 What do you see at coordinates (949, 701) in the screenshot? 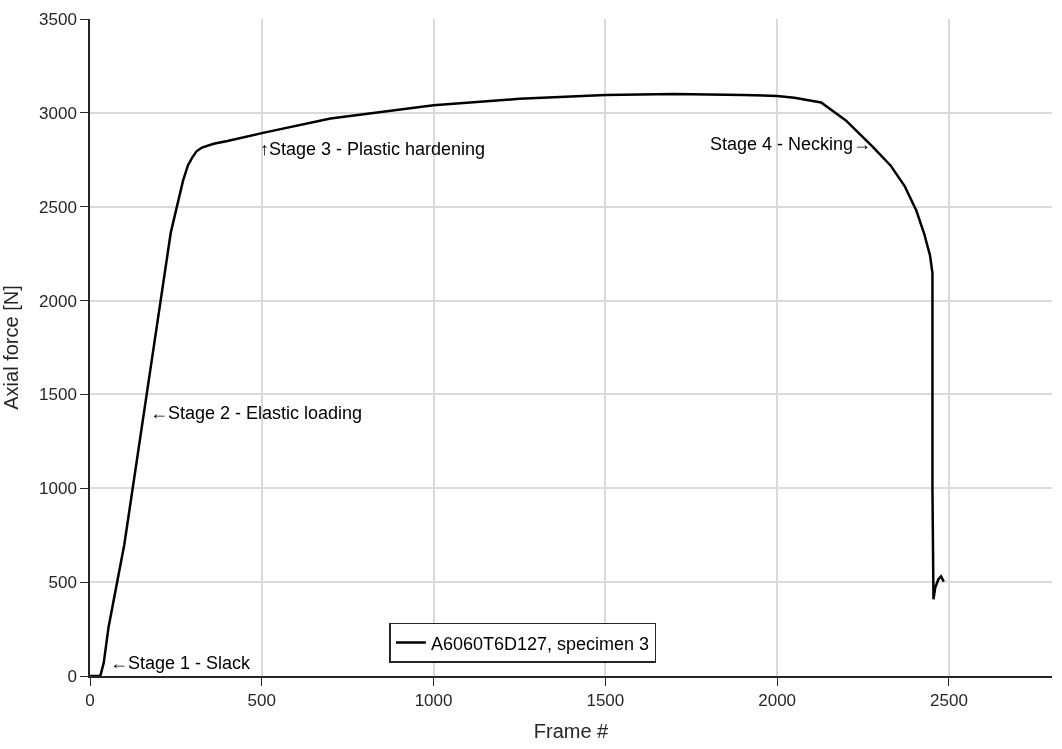
I see `x-tick-label: 2500` at bounding box center [949, 701].